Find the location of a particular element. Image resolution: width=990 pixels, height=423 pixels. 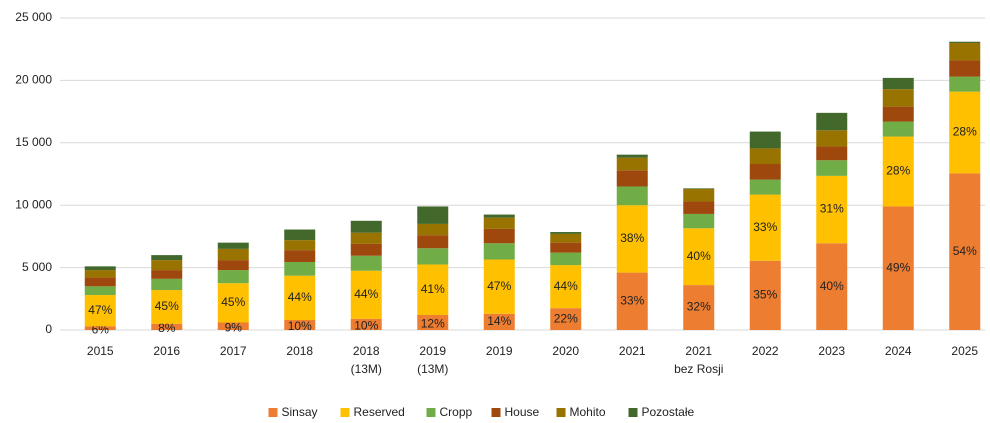

y-tick-label: 20 000 is located at coordinates (33, 80).